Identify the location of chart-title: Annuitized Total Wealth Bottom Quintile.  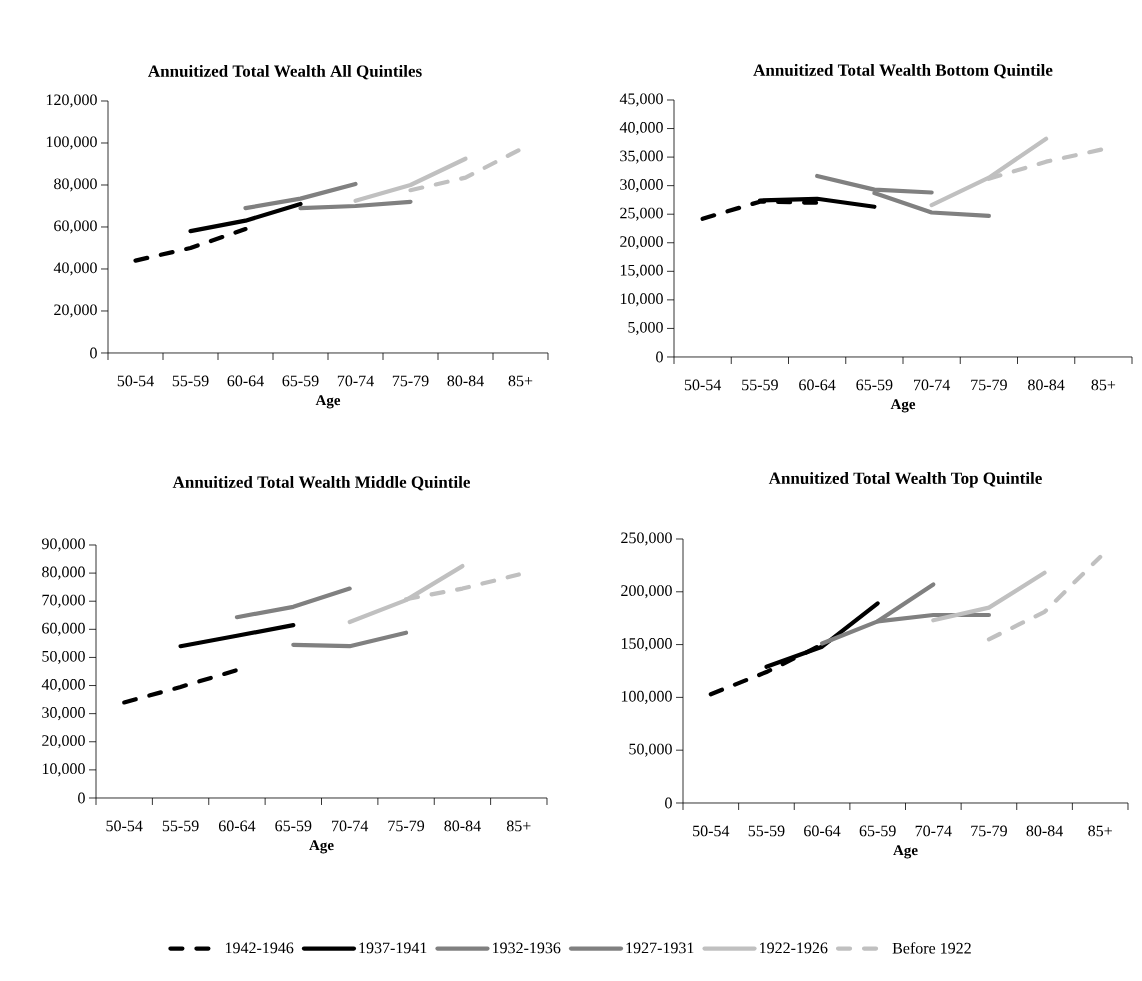
(903, 71).